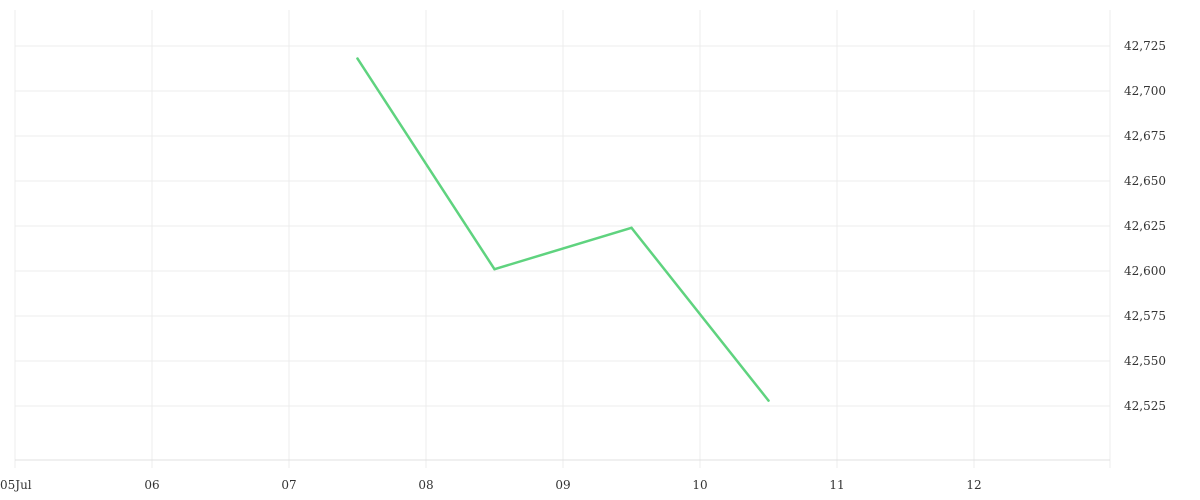 The height and width of the screenshot is (500, 1200). What do you see at coordinates (699, 485) in the screenshot?
I see `x-tick-label: 10` at bounding box center [699, 485].